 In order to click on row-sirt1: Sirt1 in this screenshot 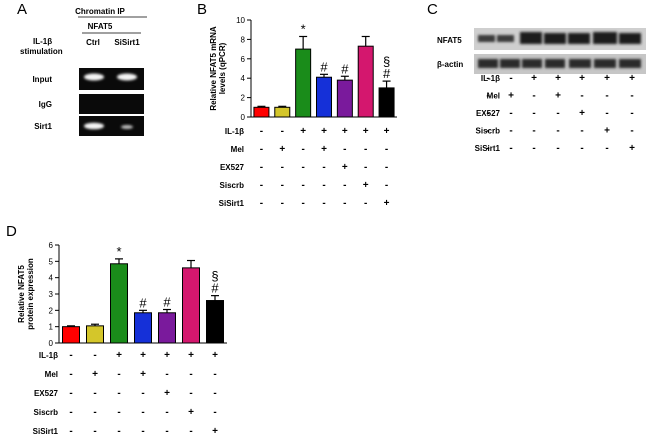, I will do `click(43, 126)`.